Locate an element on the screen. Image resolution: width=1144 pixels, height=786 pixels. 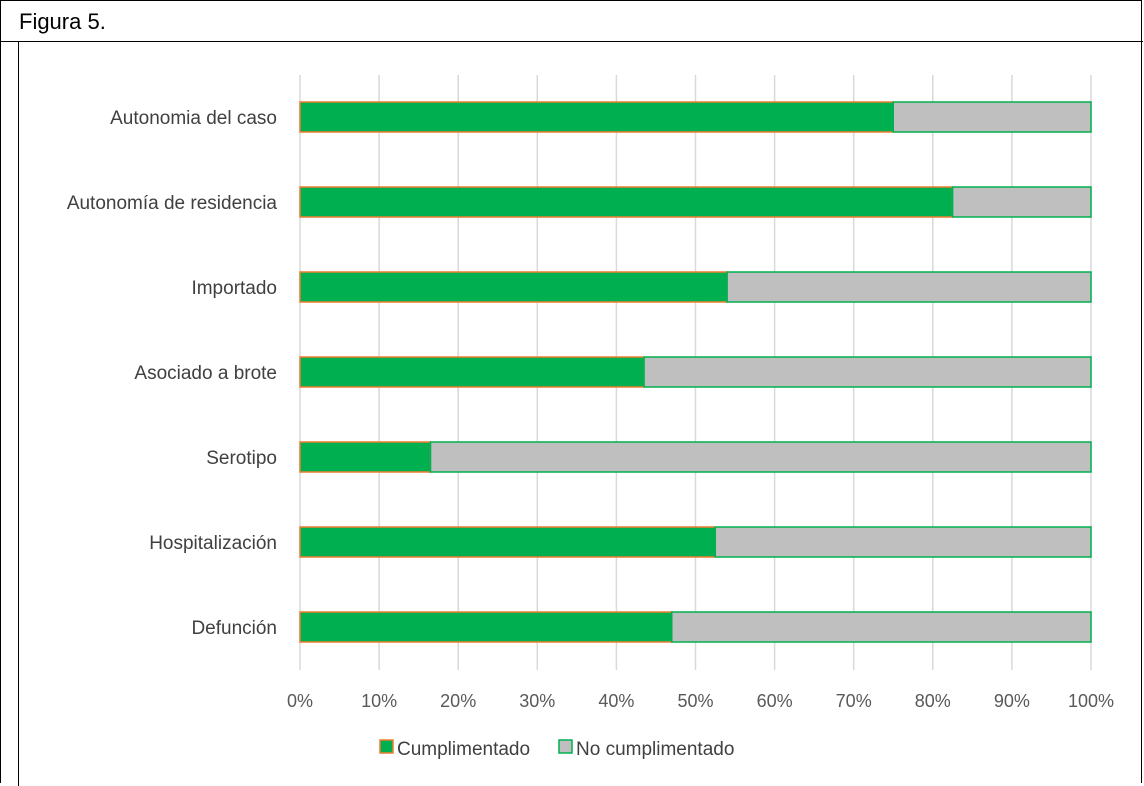
category-label: Autonomía de residencia is located at coordinates (172, 203).